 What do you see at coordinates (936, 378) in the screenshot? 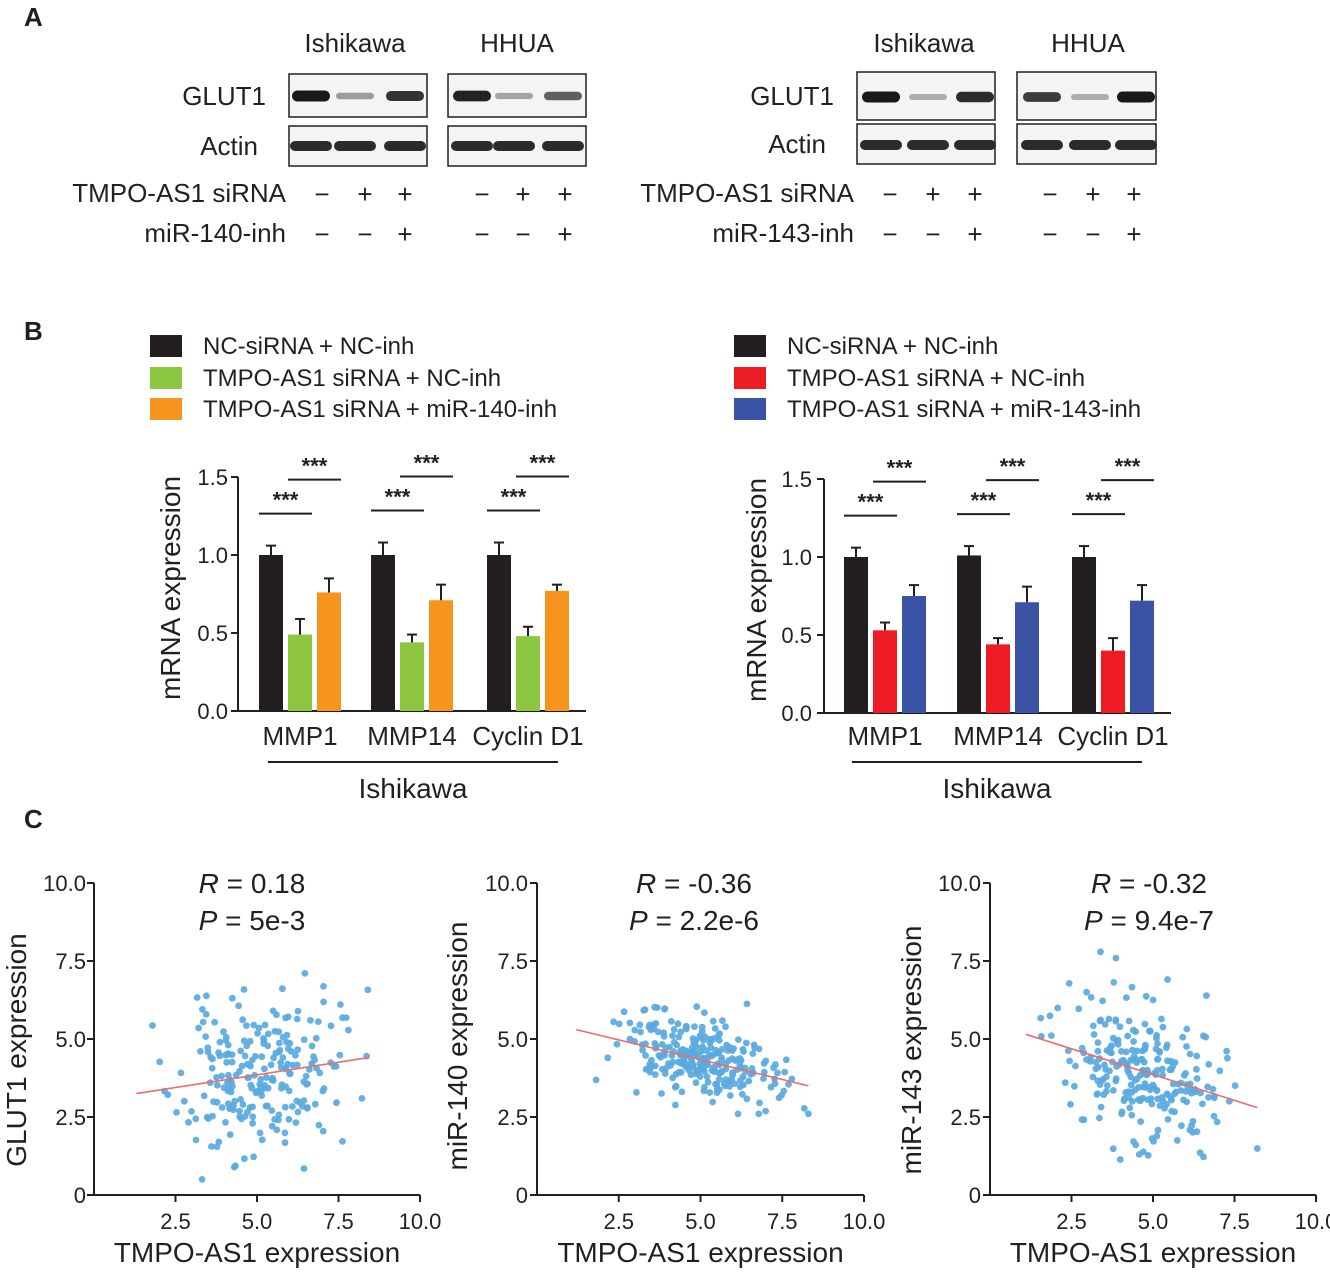
I see `legend-item: TMPO-AS1 siRNA + NC-inh` at bounding box center [936, 378].